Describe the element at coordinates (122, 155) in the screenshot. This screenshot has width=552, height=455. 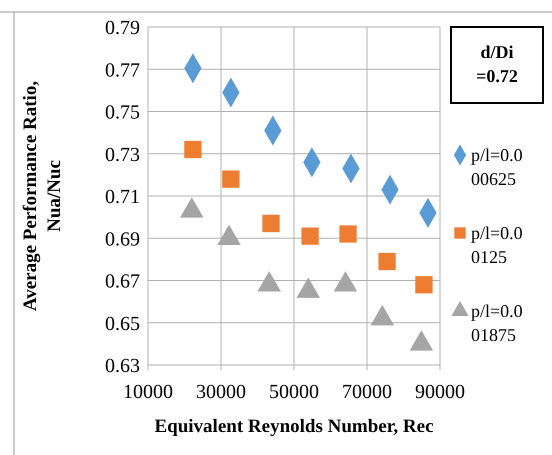
I see `y-tick-label: 0.73` at that location.